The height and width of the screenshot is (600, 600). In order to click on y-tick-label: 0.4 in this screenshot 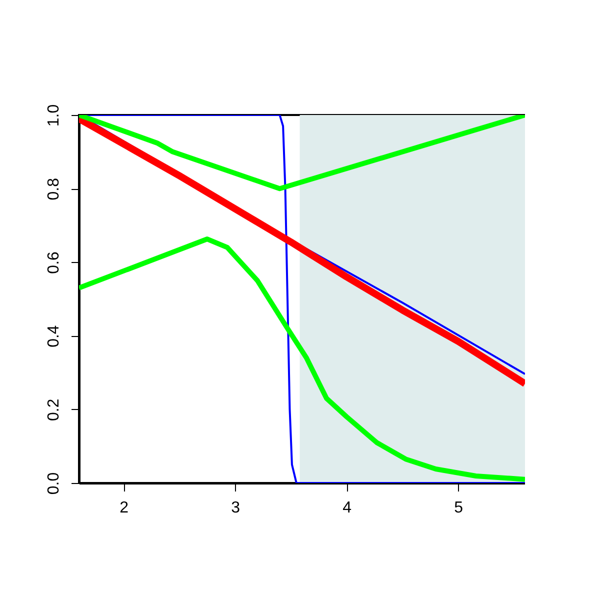, I will do `click(54, 336)`.